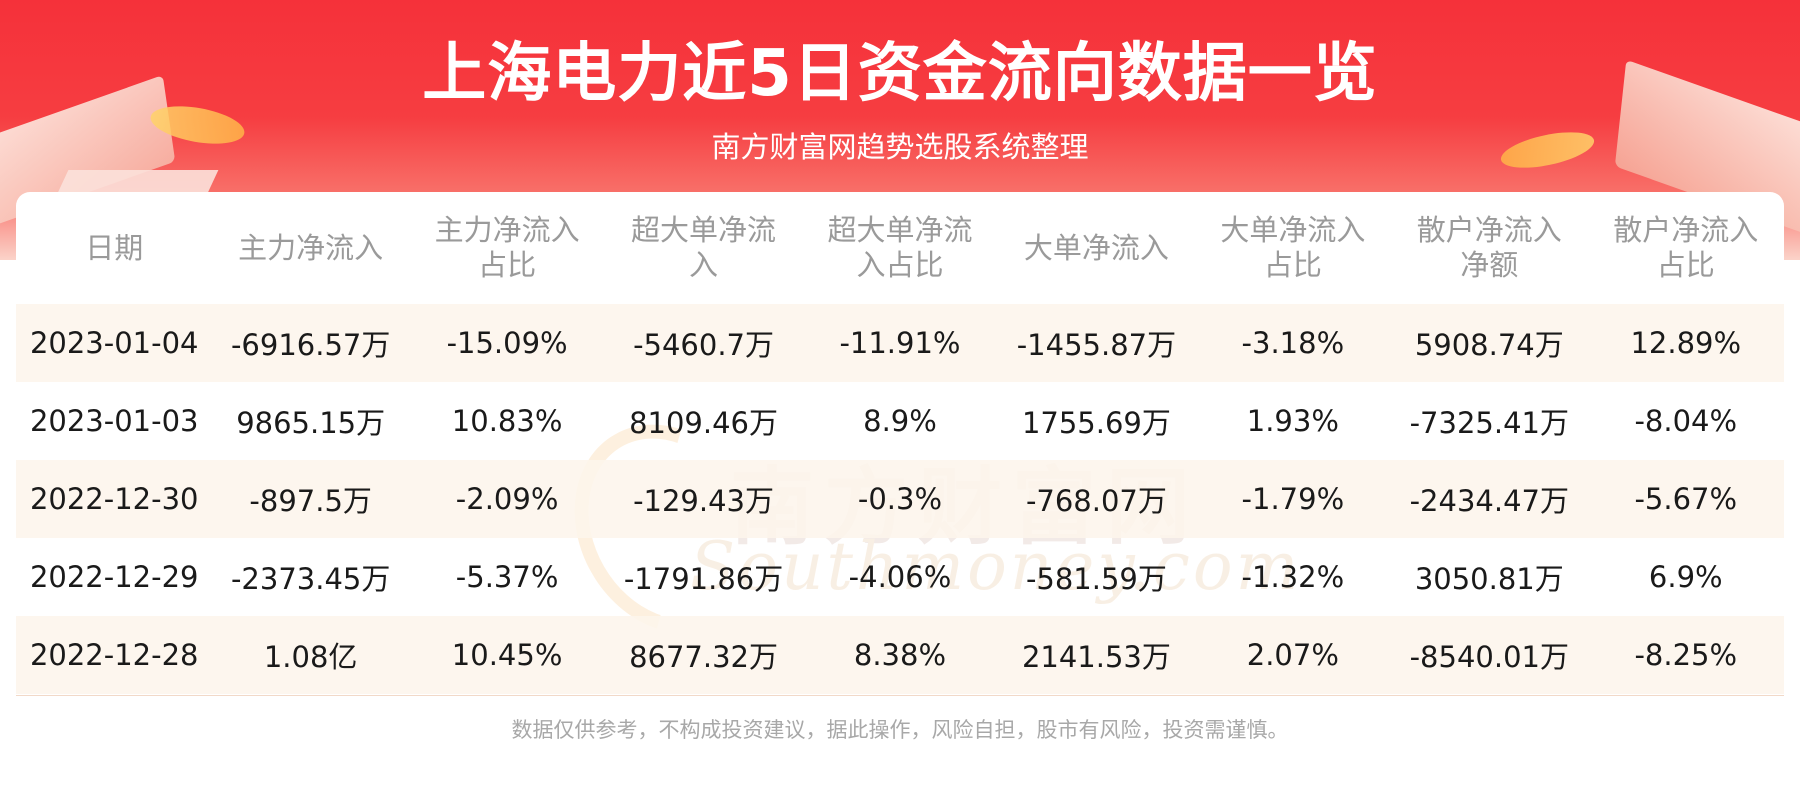  Describe the element at coordinates (114, 577) in the screenshot. I see `date-cell: 2022-12-29` at that location.